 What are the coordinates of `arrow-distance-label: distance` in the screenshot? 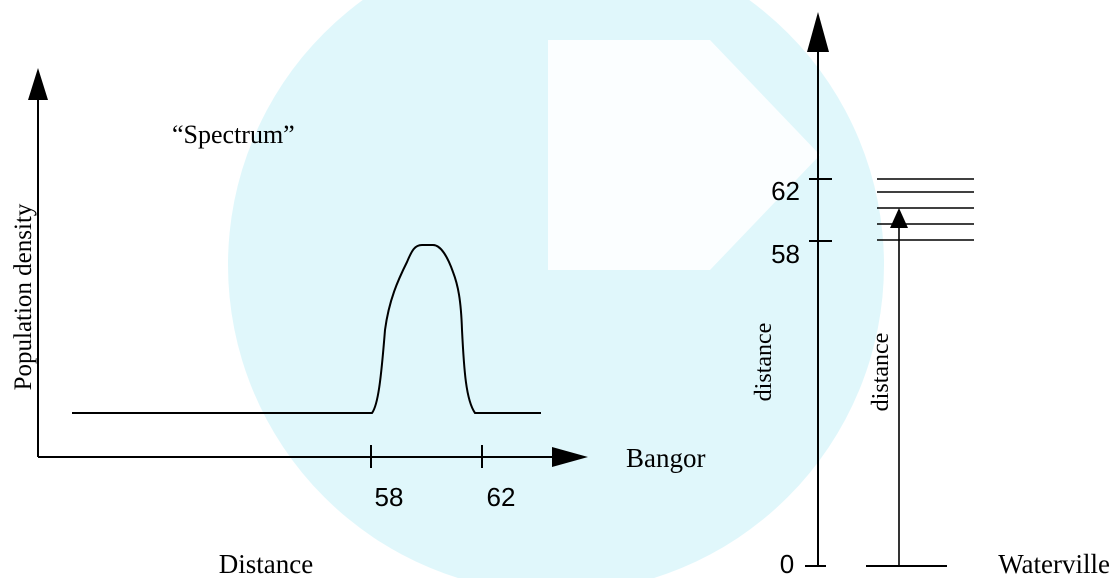 It's located at (881, 372).